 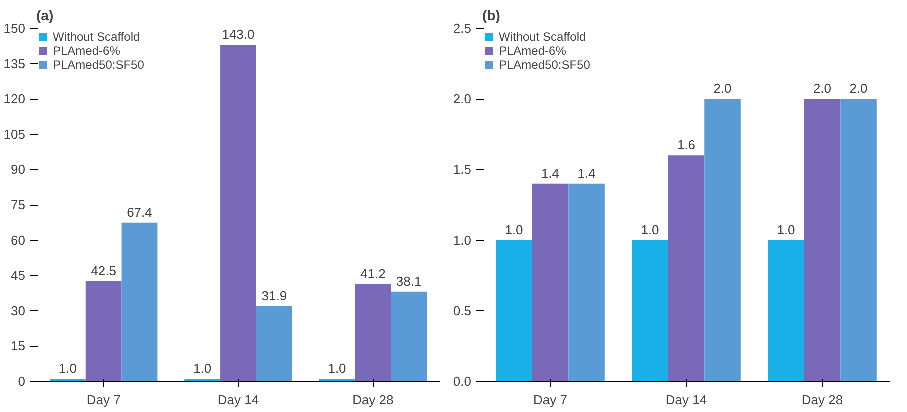 I want to click on y-tick-label: 60, so click(x=18, y=240).